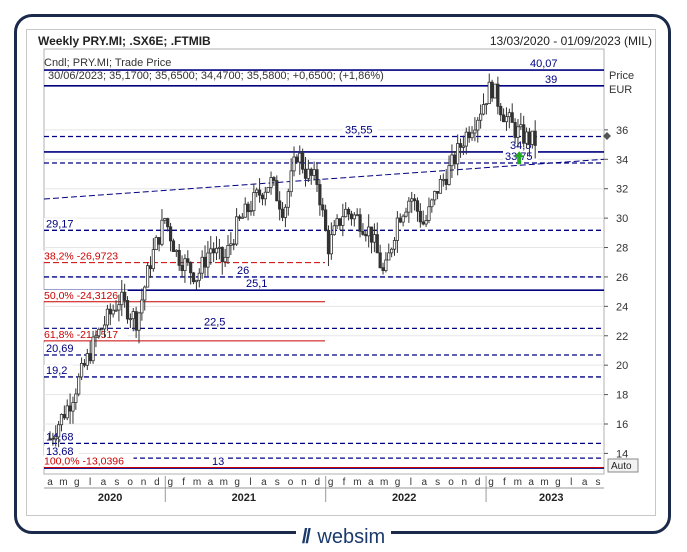  What do you see at coordinates (623, 465) in the screenshot?
I see `auto-scale-button` at bounding box center [623, 465].